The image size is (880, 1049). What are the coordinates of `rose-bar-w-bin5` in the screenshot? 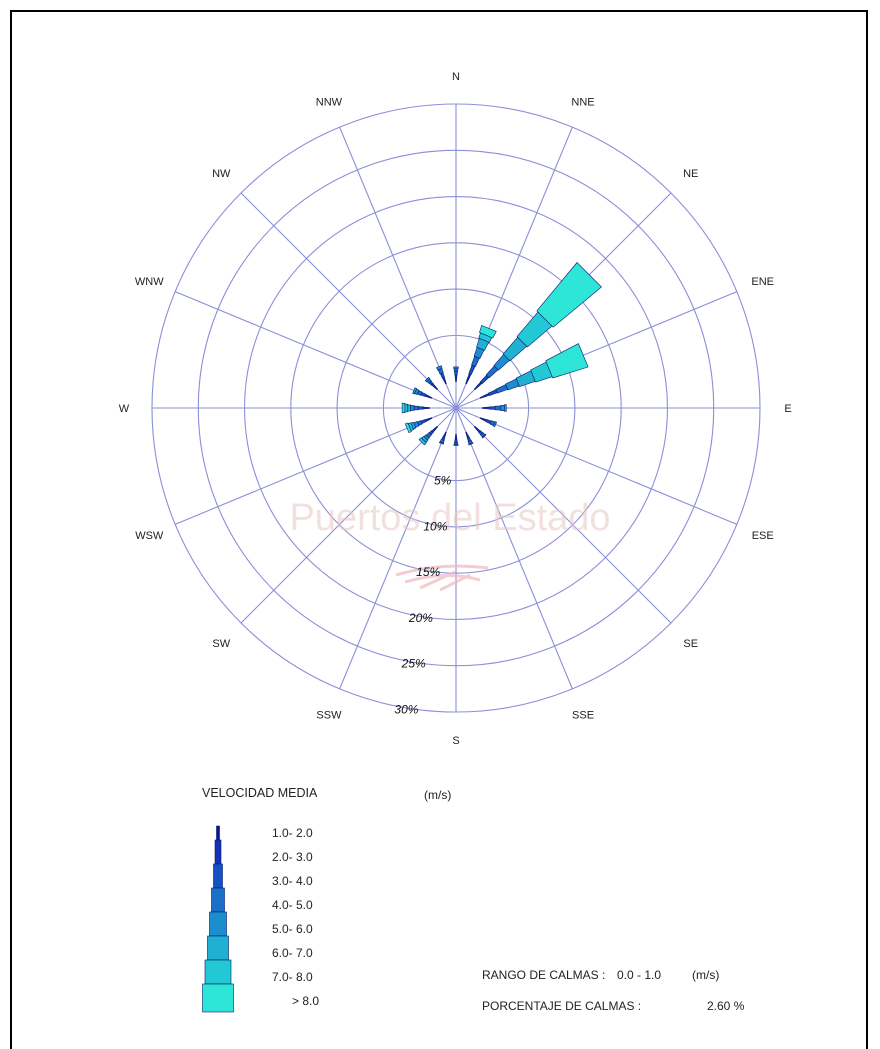 It's located at (412, 408).